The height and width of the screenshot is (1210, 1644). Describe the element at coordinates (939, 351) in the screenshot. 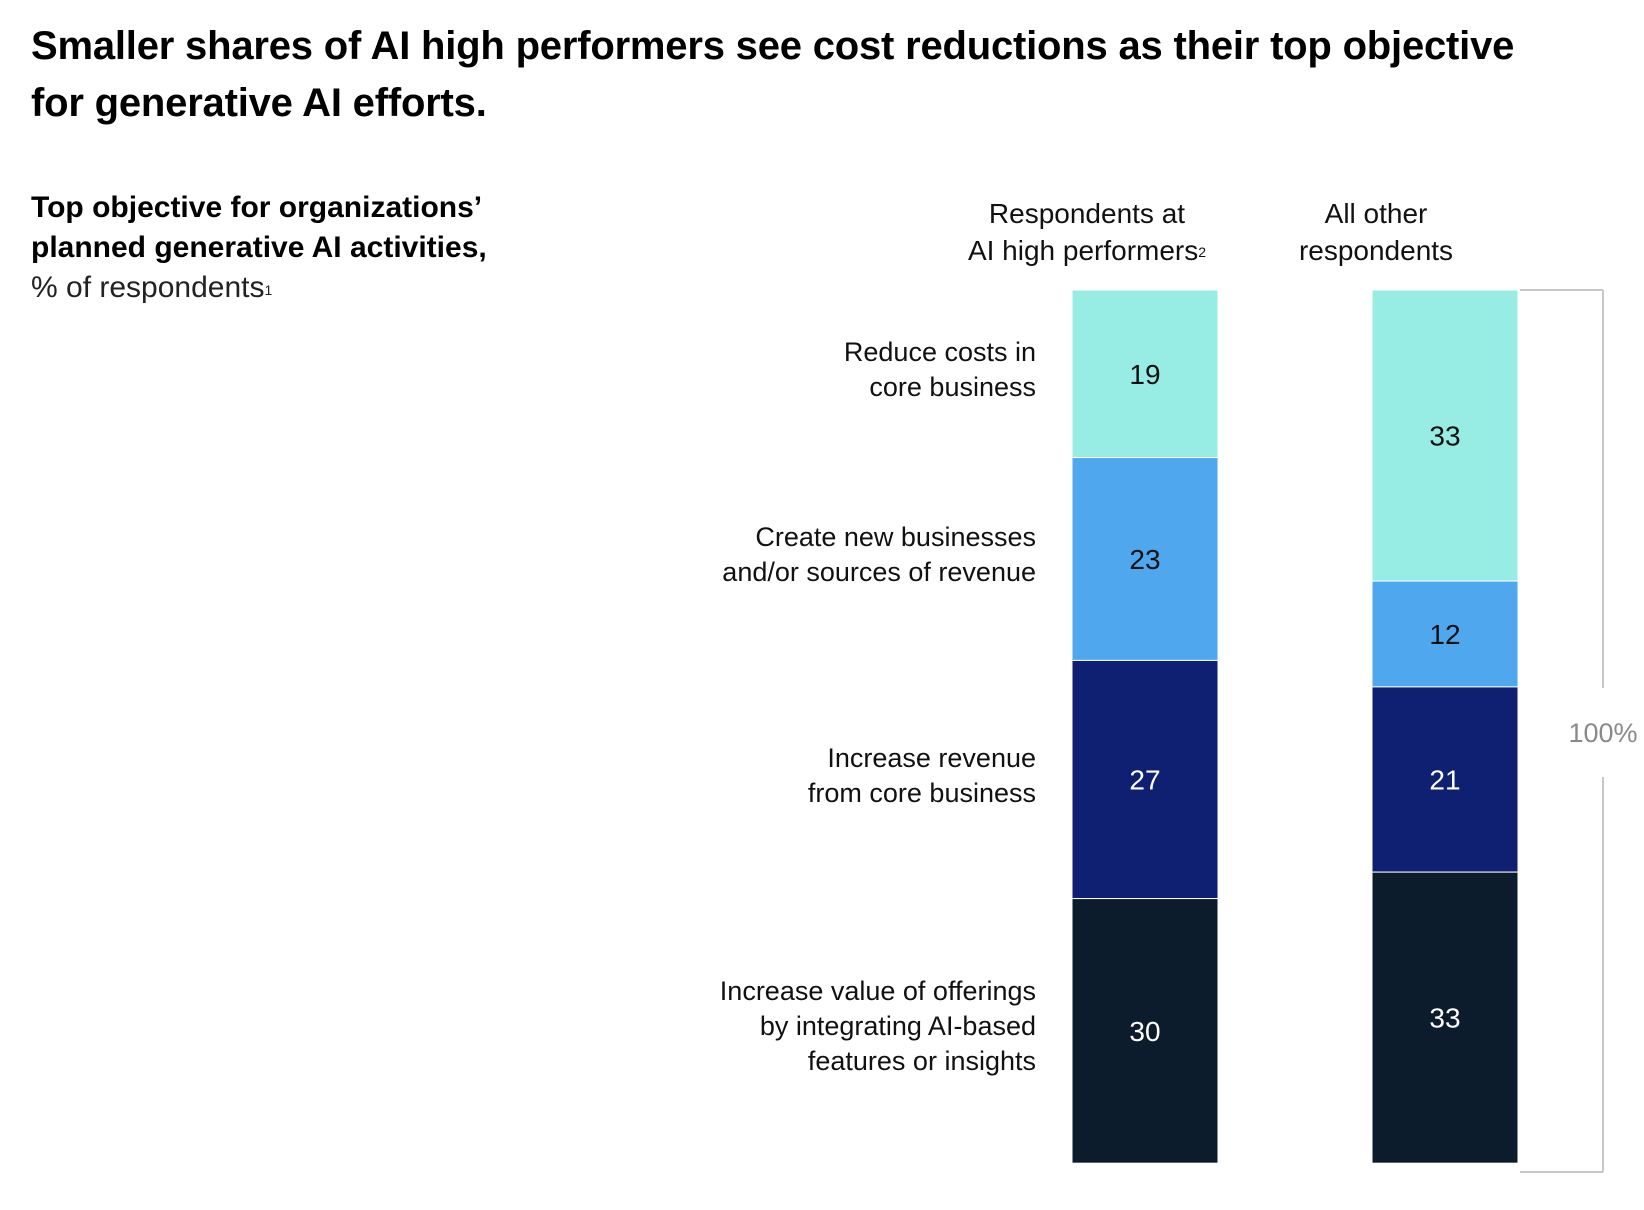

I see `category-label-line: Reduce costs in` at that location.